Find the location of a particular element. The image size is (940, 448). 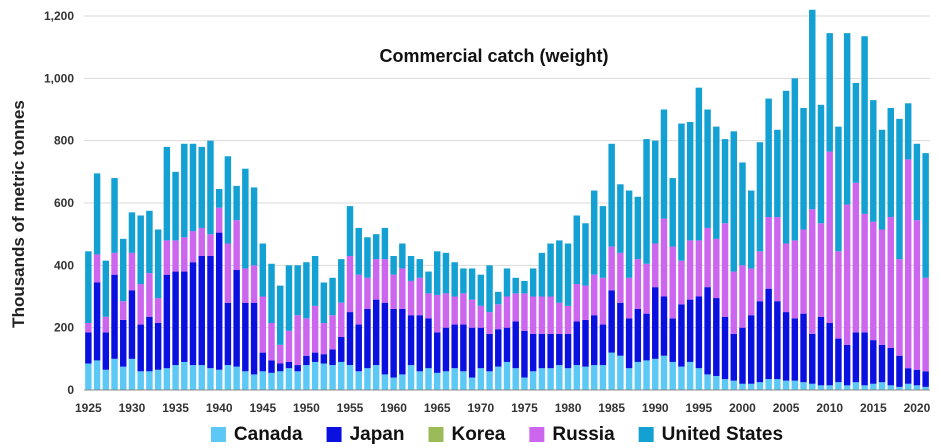

x-tick-label: 1935 is located at coordinates (175, 408).